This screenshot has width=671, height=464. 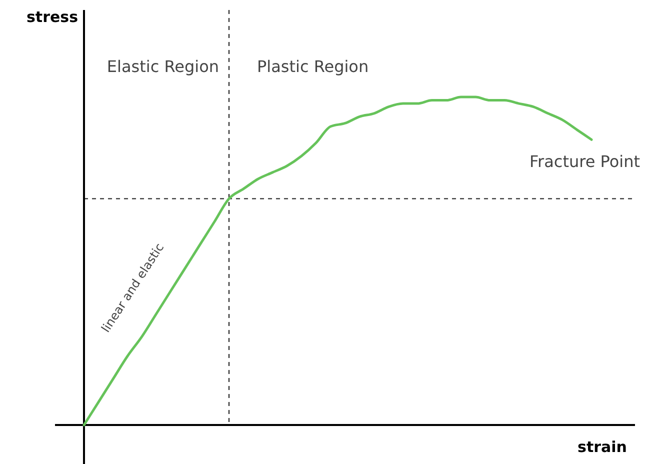 What do you see at coordinates (584, 161) in the screenshot?
I see `annotation: Fracture Point` at bounding box center [584, 161].